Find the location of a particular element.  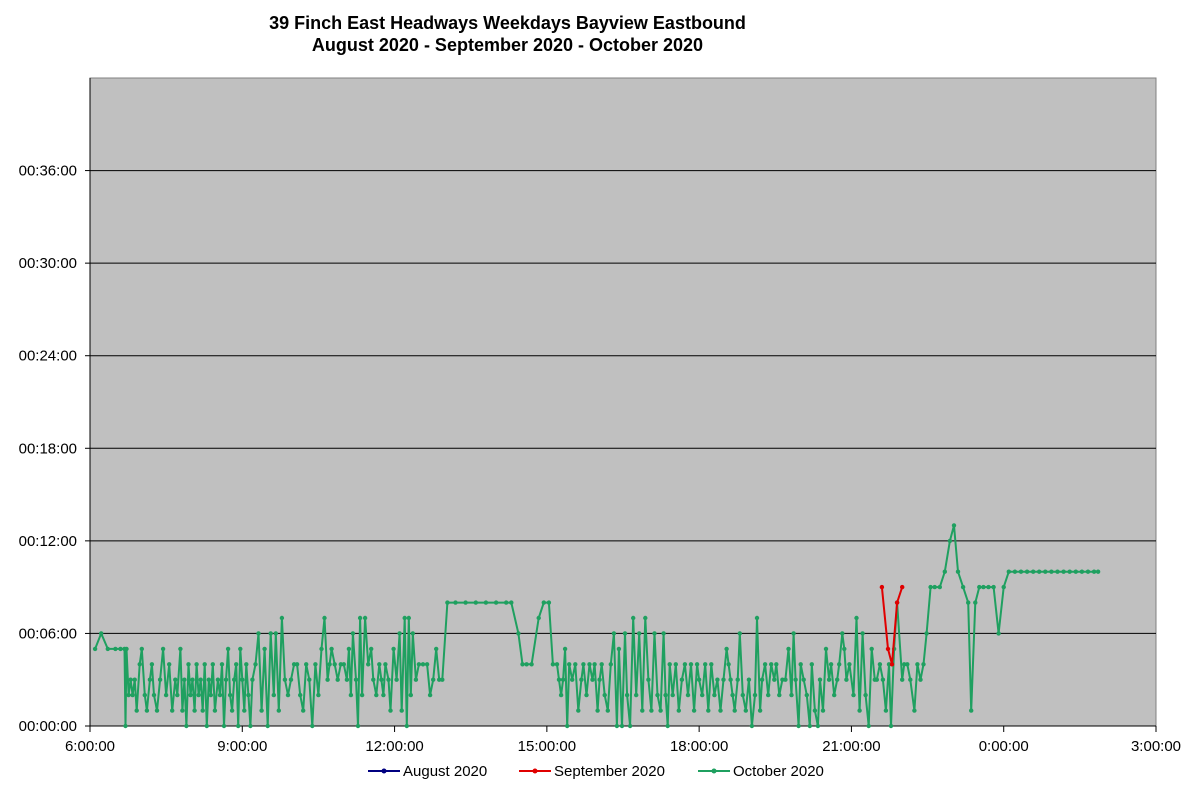

y-tick-label: 00:30:00 is located at coordinates (48, 263).